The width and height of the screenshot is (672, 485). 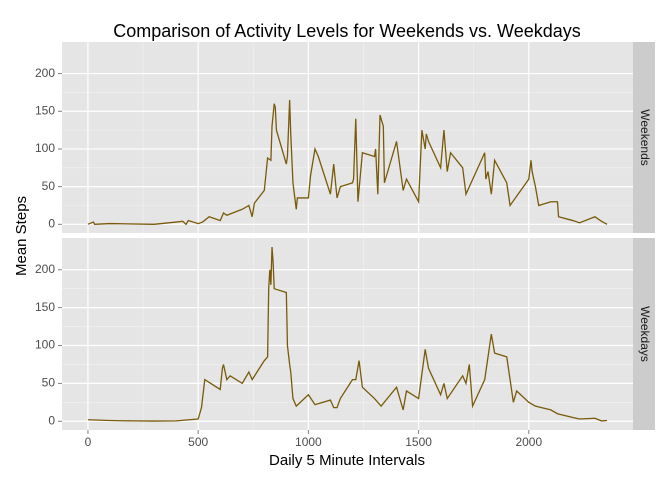 I want to click on facet-label: Weekdays, so click(x=645, y=334).